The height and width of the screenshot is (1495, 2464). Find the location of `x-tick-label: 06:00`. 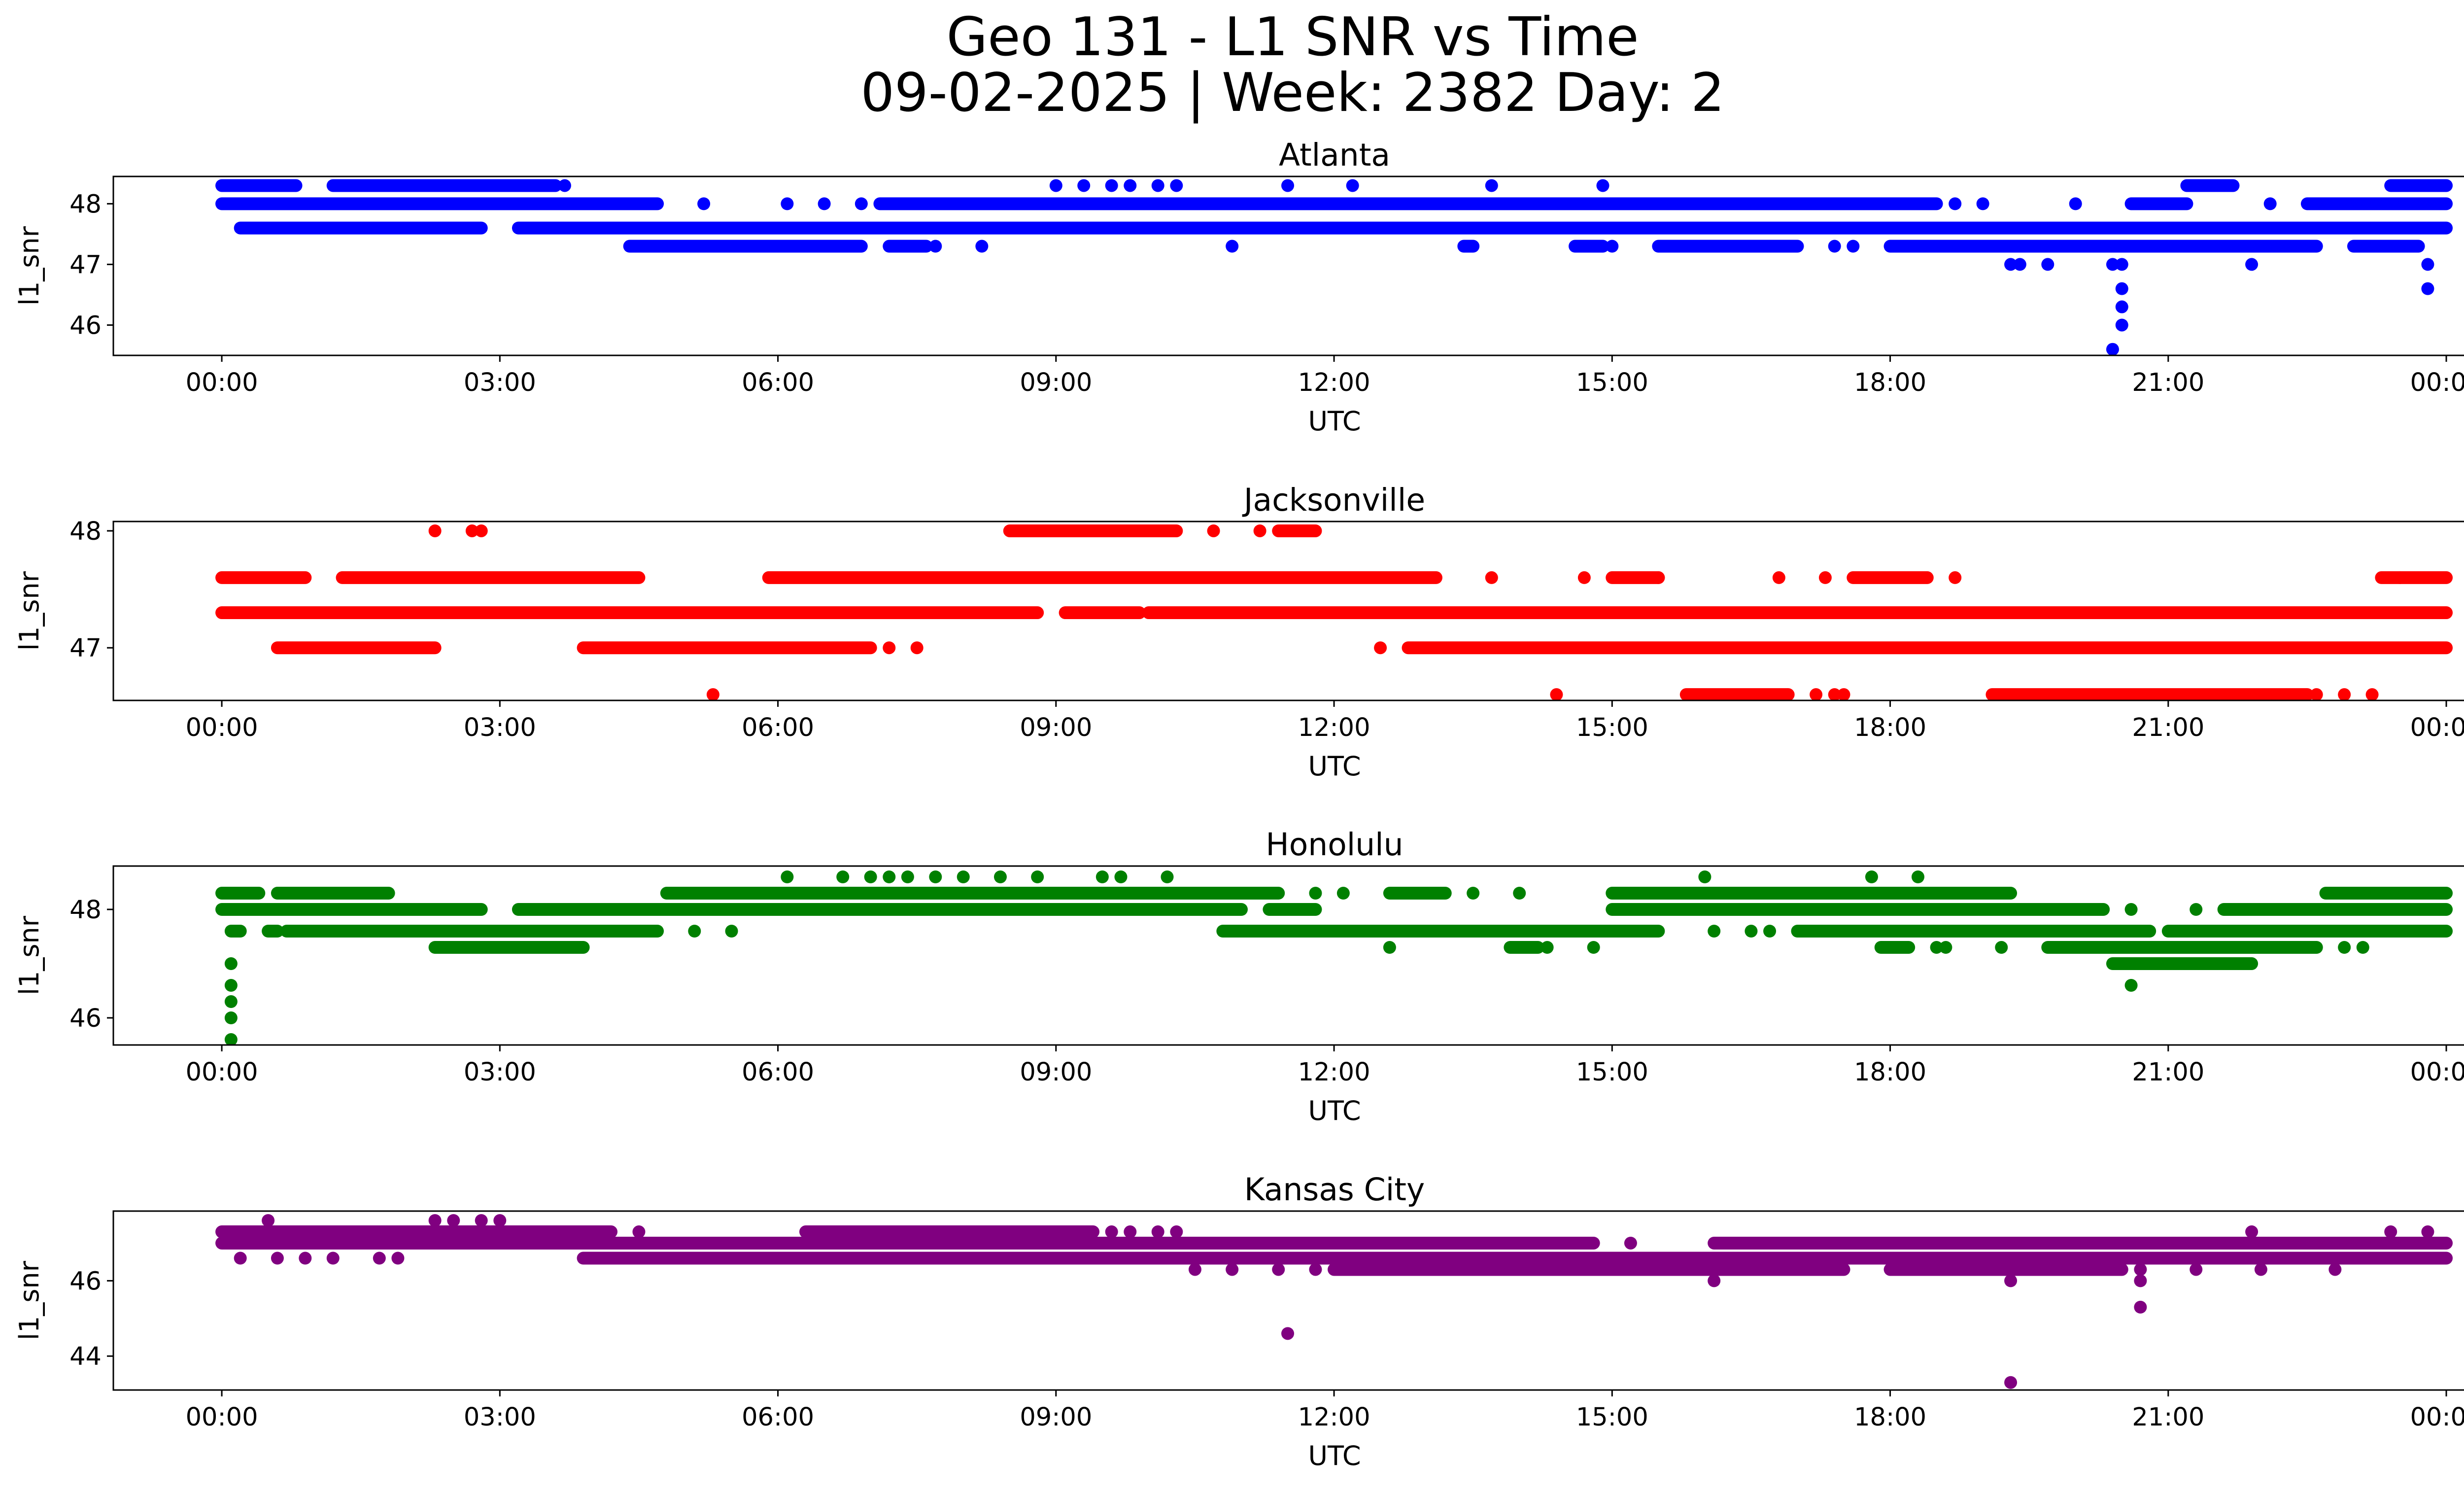

x-tick-label: 06:00 is located at coordinates (778, 1417).